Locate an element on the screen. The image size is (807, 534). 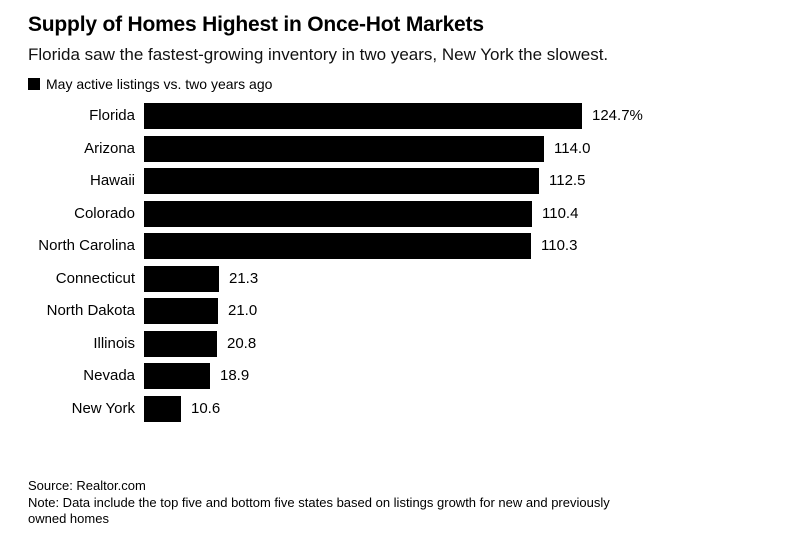
category-label: Illinois is located at coordinates (114, 343).